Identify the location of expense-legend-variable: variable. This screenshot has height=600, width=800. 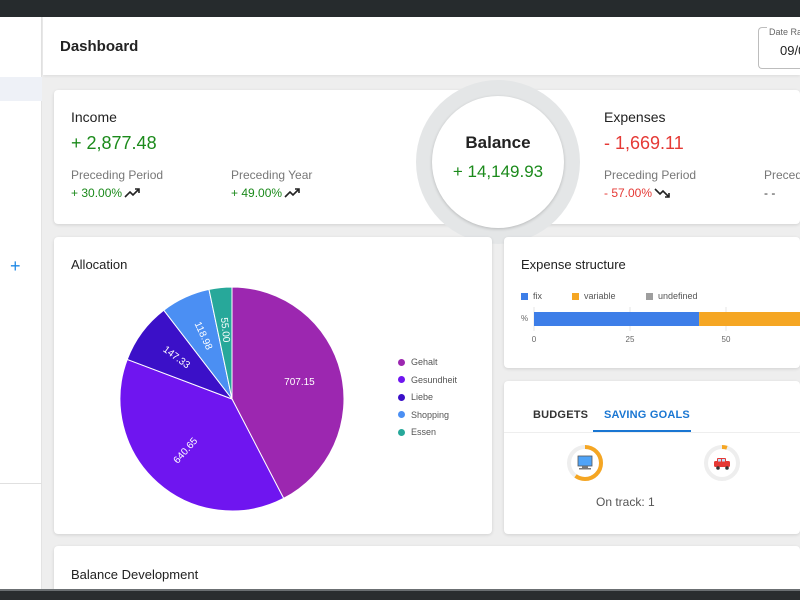
(594, 296).